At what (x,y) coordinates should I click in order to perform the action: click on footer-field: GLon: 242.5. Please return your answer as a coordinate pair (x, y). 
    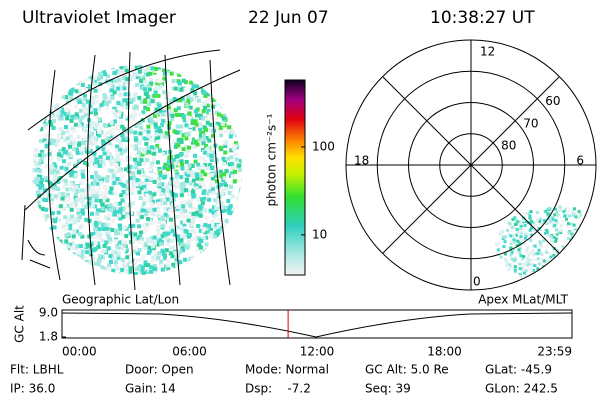
    Looking at the image, I should click on (521, 389).